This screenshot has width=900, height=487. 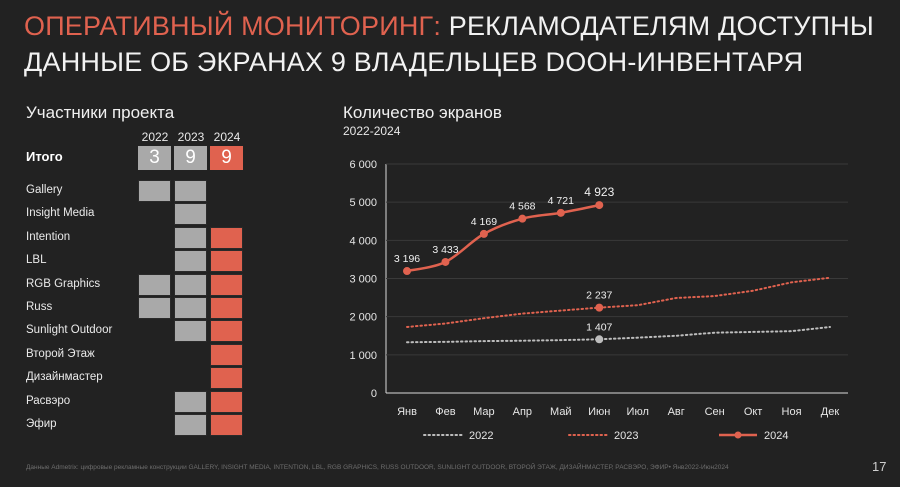 I want to click on data-label-2024: 3 433, so click(x=445, y=250).